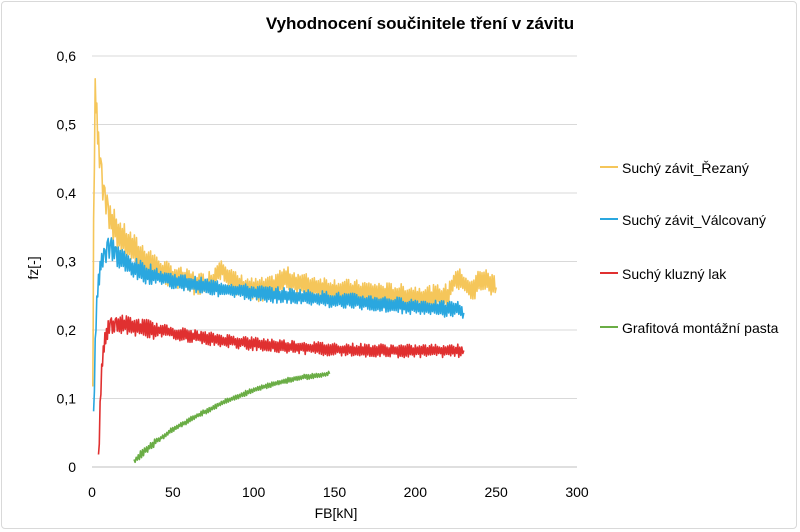 The image size is (800, 532). What do you see at coordinates (67, 262) in the screenshot?
I see `y-tick-label: 0,3` at bounding box center [67, 262].